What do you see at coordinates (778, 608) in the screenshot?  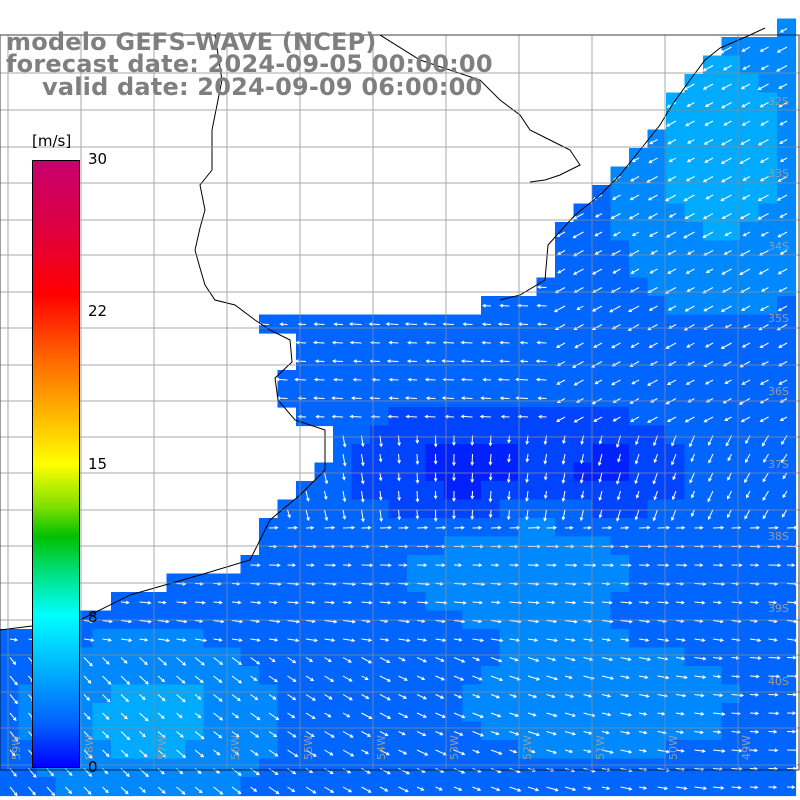 I see `latitude-label: 39S` at bounding box center [778, 608].